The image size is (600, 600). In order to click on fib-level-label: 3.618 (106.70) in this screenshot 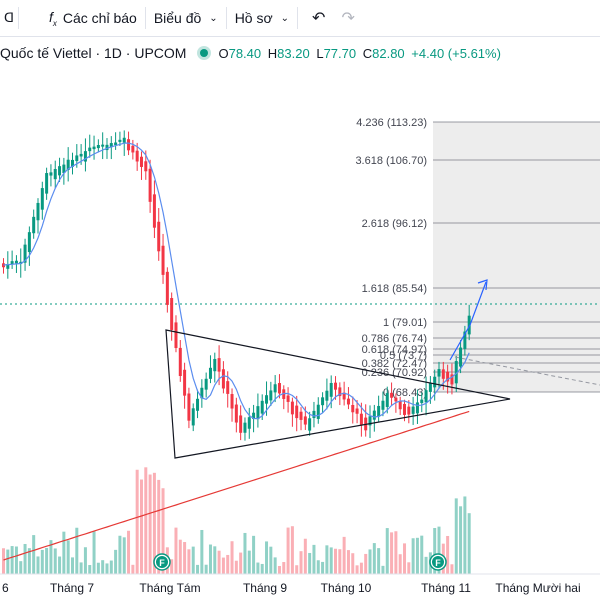, I will do `click(391, 161)`.